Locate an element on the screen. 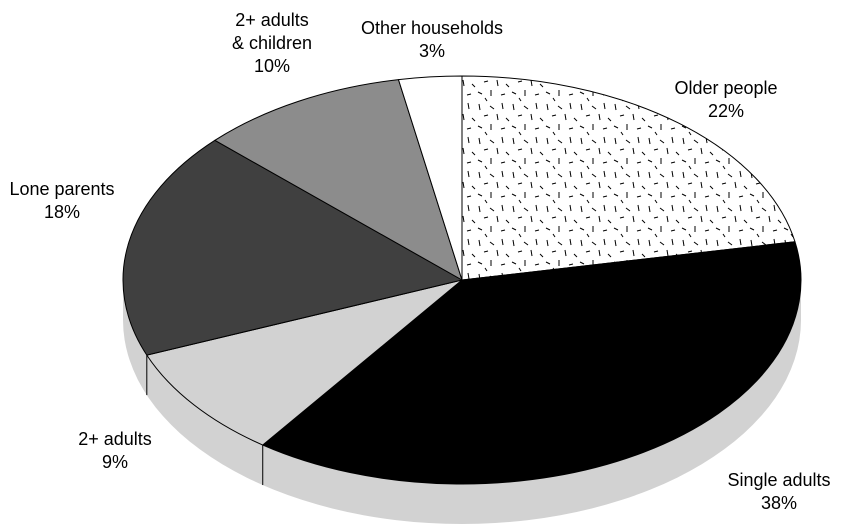 The image size is (845, 532). slice-label-other-households: Other households 3% is located at coordinates (432, 39).